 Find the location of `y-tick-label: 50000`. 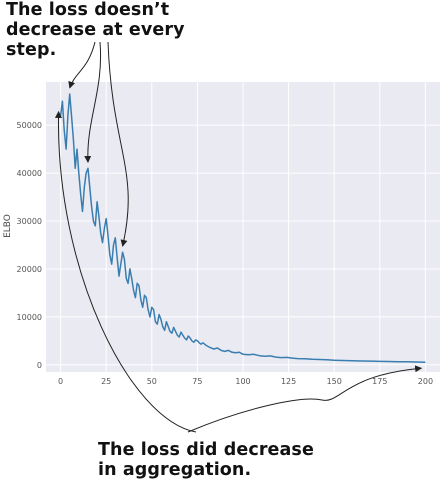

y-tick-label: 50000 is located at coordinates (29, 125).